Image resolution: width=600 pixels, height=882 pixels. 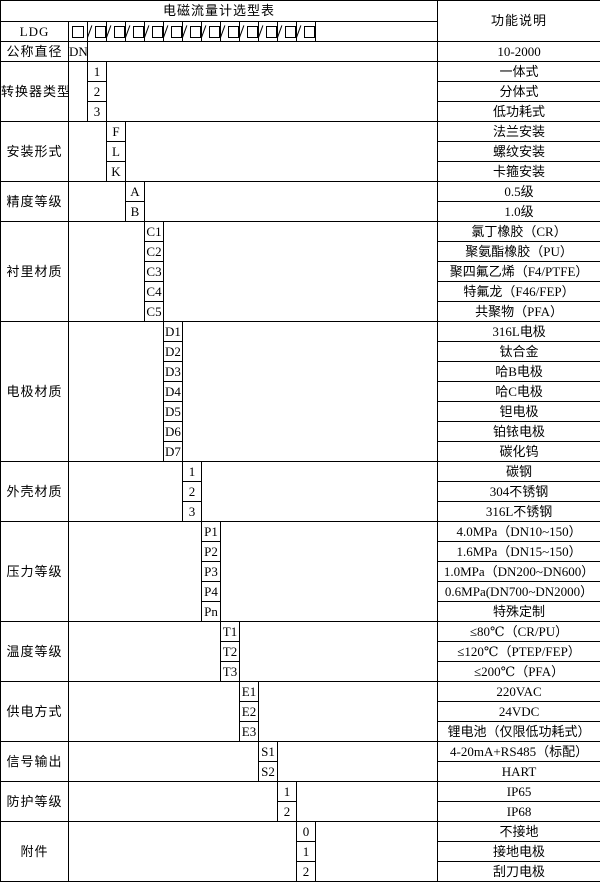 I want to click on code-cell: DN, so click(x=78, y=52).